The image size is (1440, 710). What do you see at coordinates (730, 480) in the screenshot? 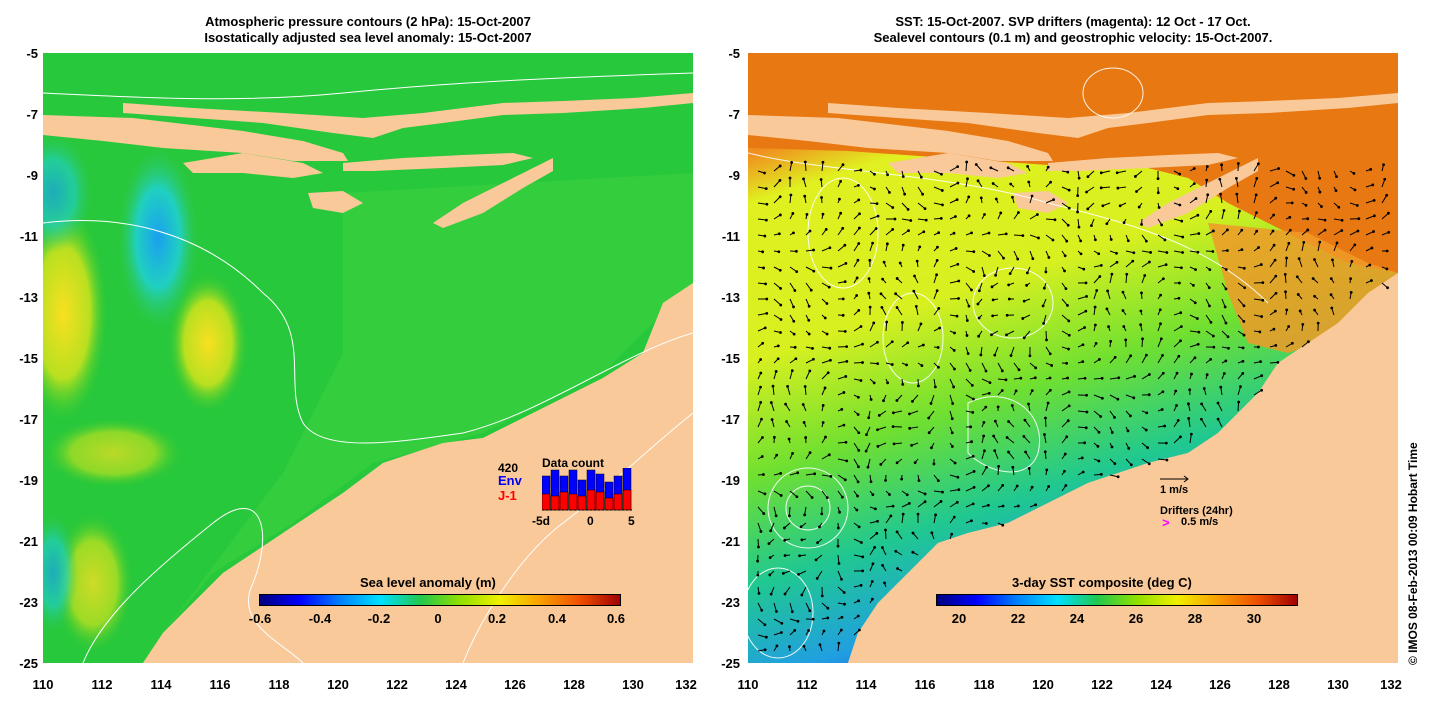
I see `right-y-tick: -19` at bounding box center [730, 480].